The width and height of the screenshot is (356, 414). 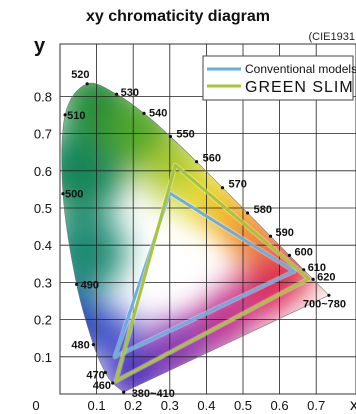 I want to click on x-tick-label: 0.7, so click(x=316, y=405).